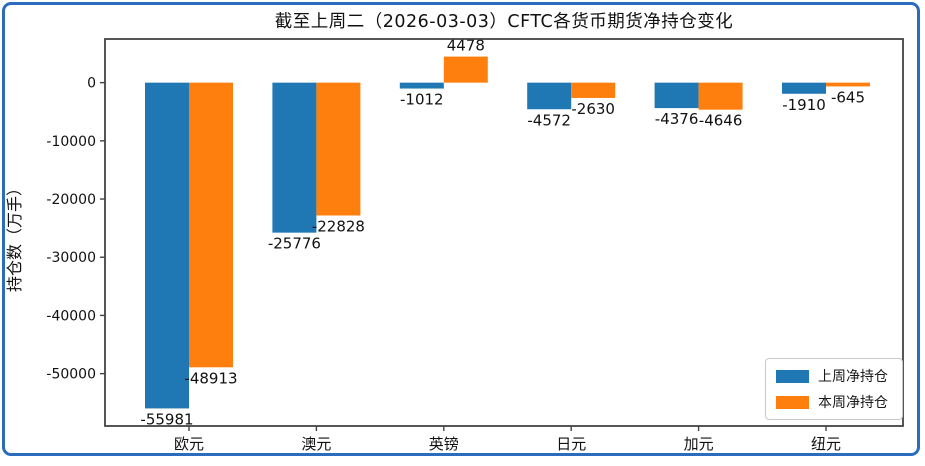 This screenshot has height=466, width=925. I want to click on bar-prev-week-cad, so click(676, 95).